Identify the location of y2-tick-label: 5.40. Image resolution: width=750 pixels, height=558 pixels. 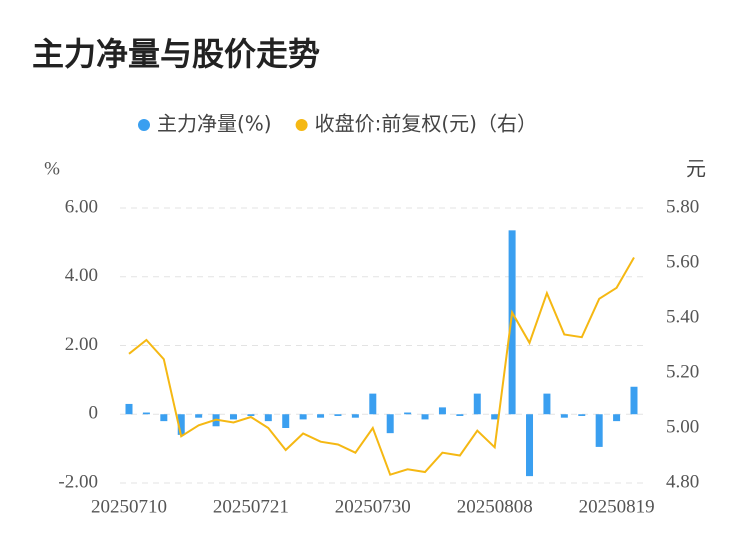
(682, 316).